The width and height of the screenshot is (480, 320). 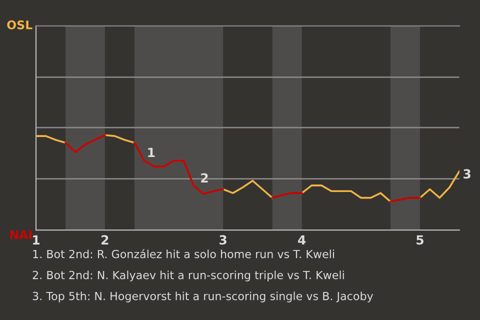 What do you see at coordinates (183, 253) in the screenshot?
I see `text: 1. Bot 2nd: R. González hit a solo home run vs T. Kweli` at bounding box center [183, 253].